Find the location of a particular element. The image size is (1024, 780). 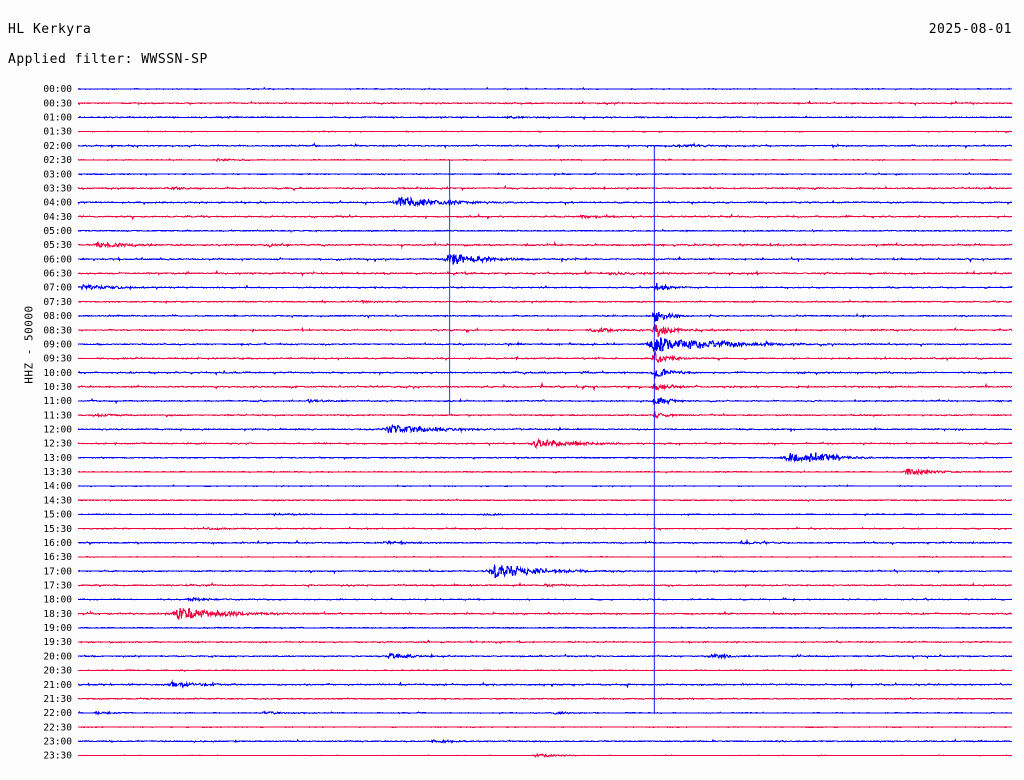

time-tick-label: 01:00 is located at coordinates (57, 118).